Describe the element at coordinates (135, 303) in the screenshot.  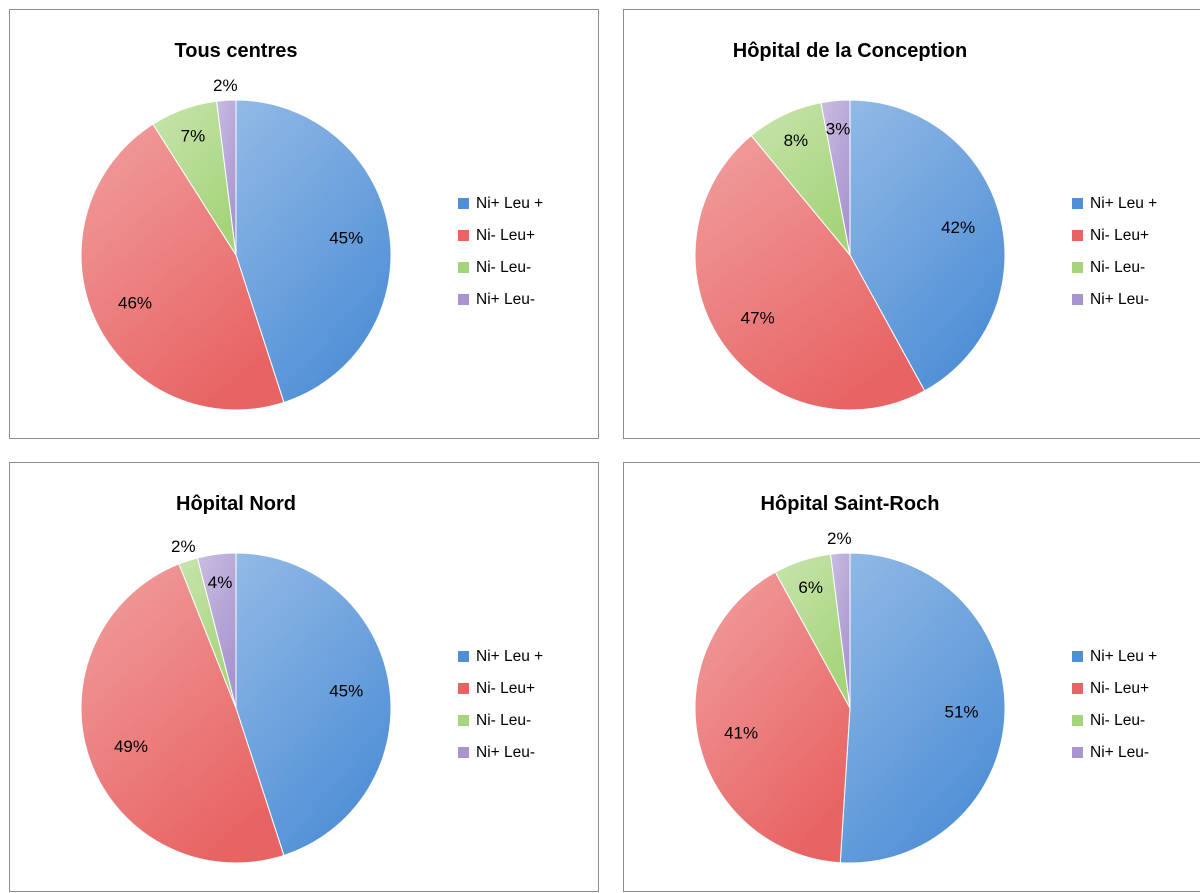
I see `slice-label-ni-leu: 46%` at that location.